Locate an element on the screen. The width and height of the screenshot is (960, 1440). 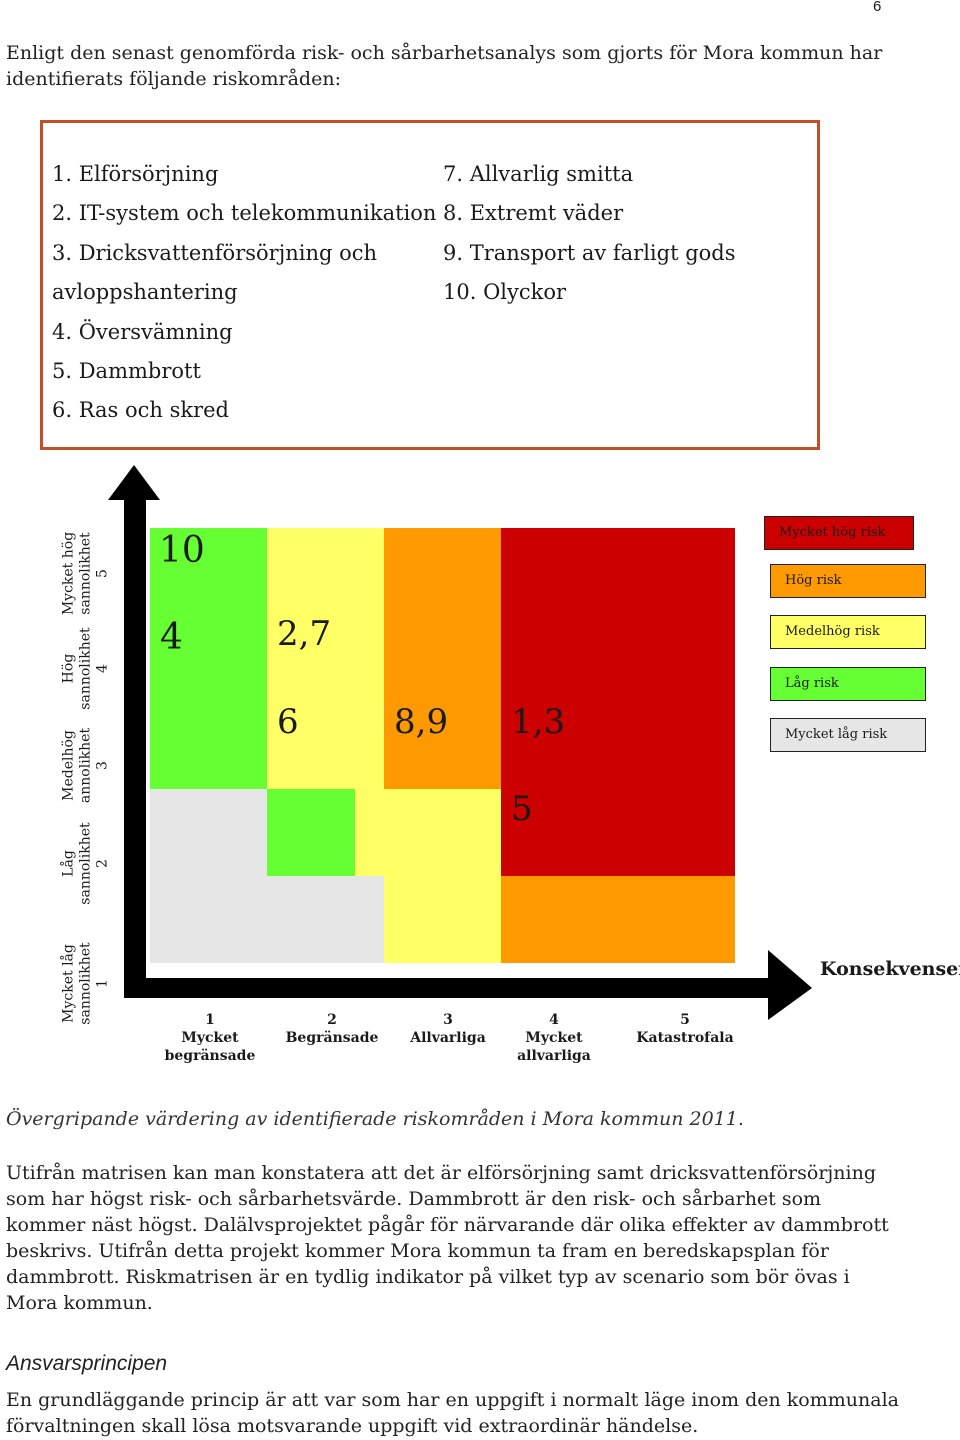
risk-area-item: 7. Allvarlig smitta is located at coordinates (538, 174).